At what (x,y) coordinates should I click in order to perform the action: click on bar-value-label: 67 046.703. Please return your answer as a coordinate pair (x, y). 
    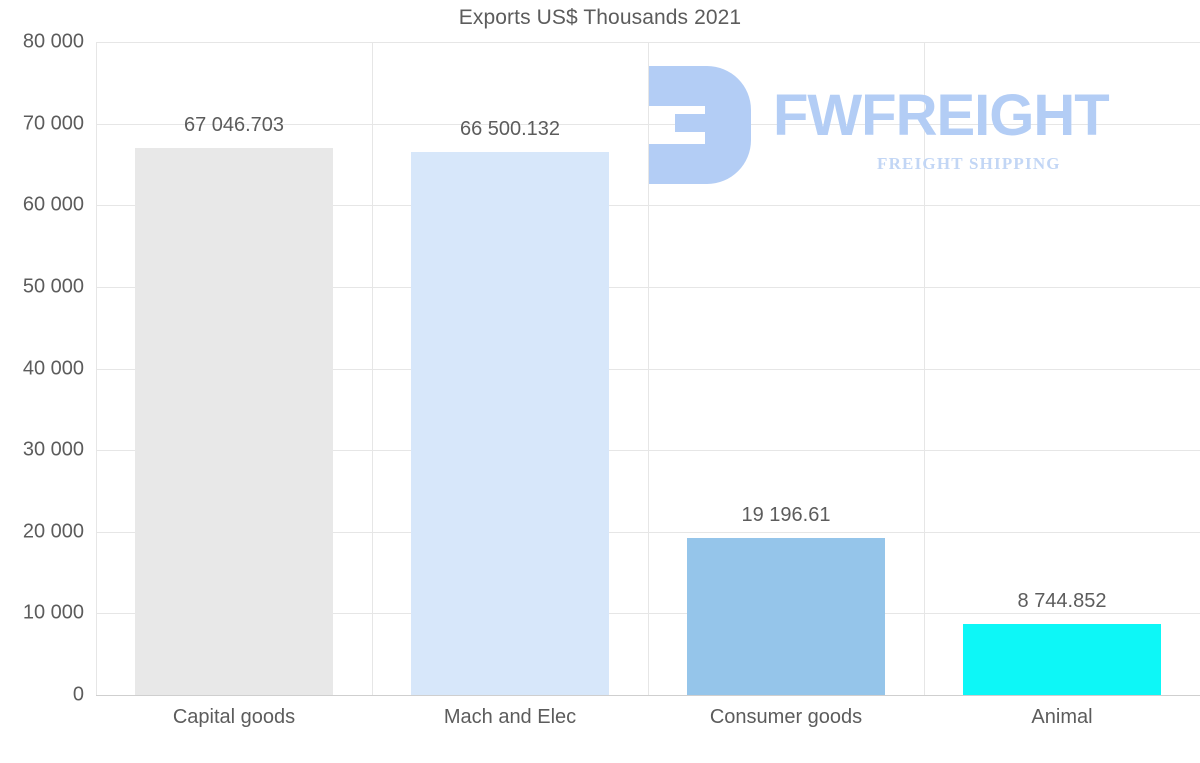
    Looking at the image, I should click on (234, 124).